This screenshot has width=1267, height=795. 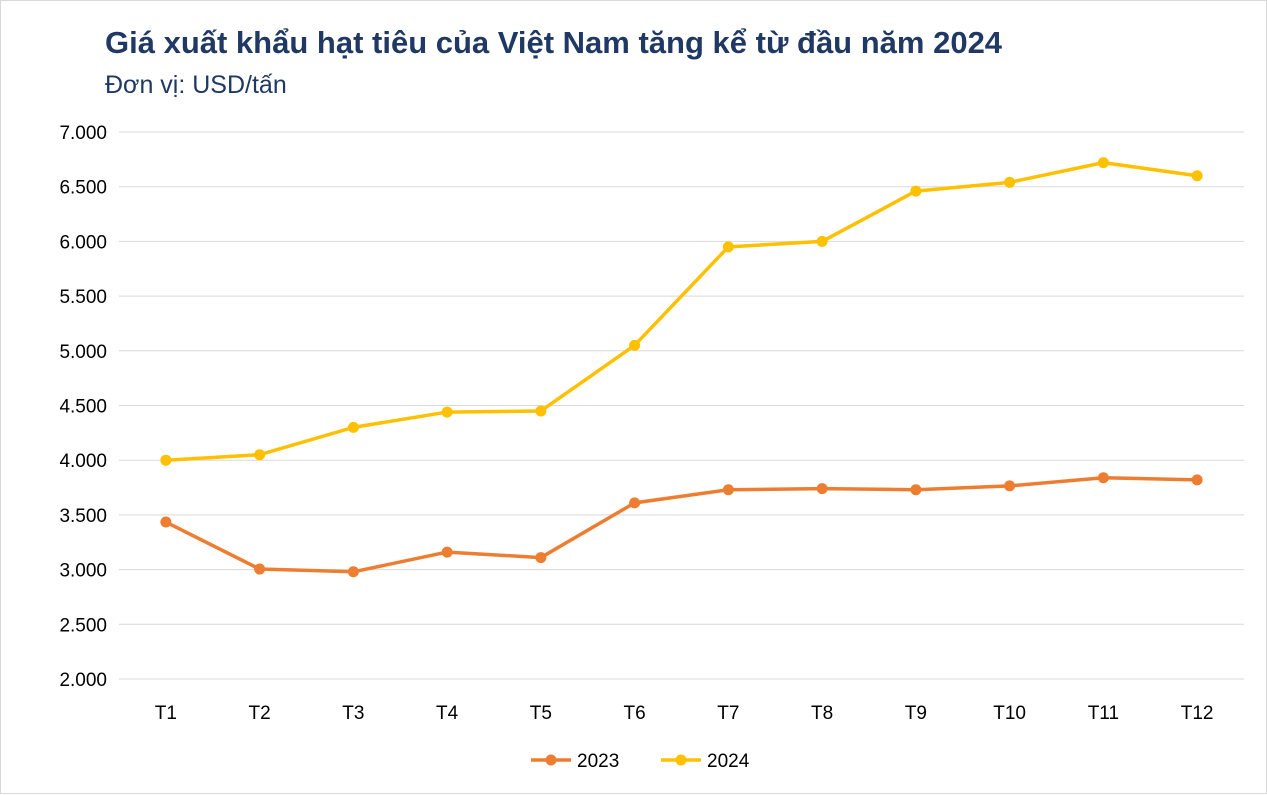 I want to click on x-tick-label: T5, so click(x=541, y=713).